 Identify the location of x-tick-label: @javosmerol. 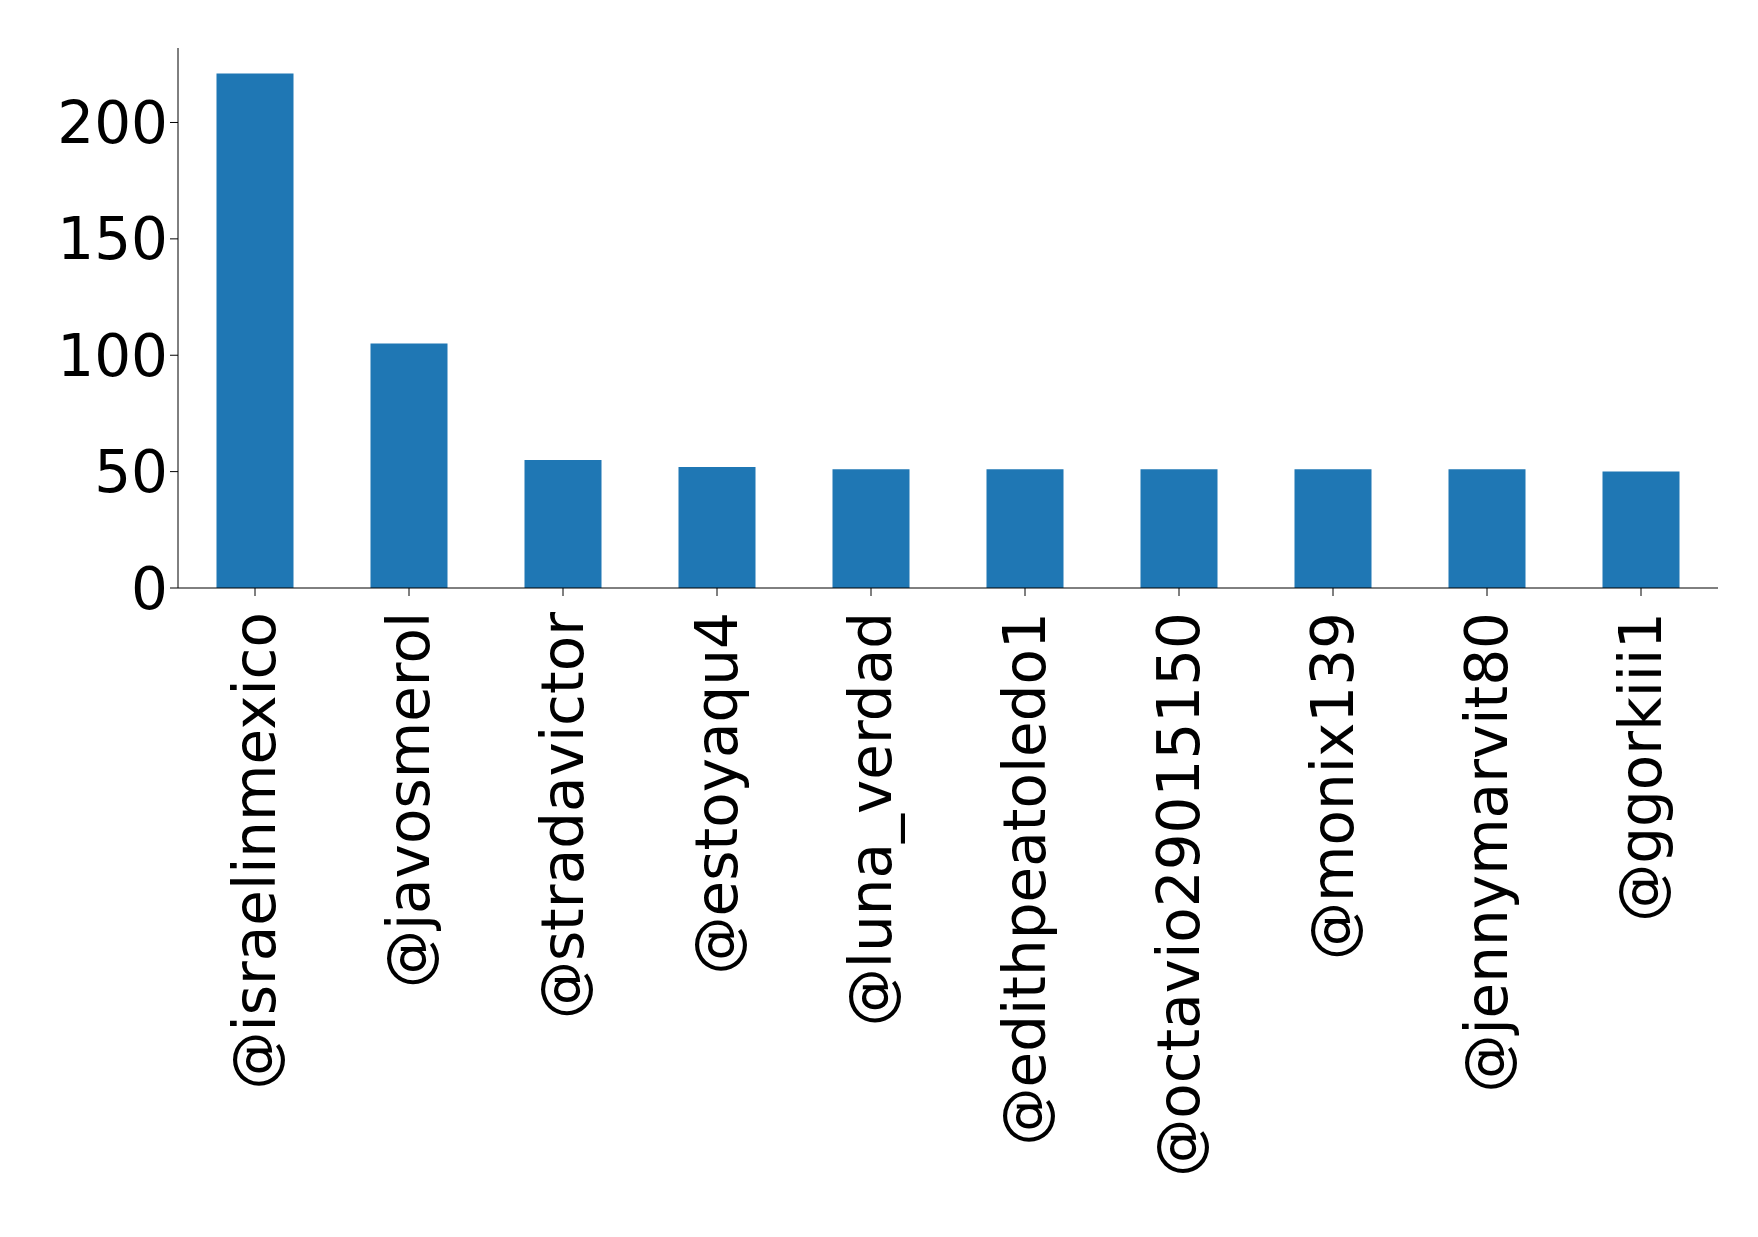
(409, 800).